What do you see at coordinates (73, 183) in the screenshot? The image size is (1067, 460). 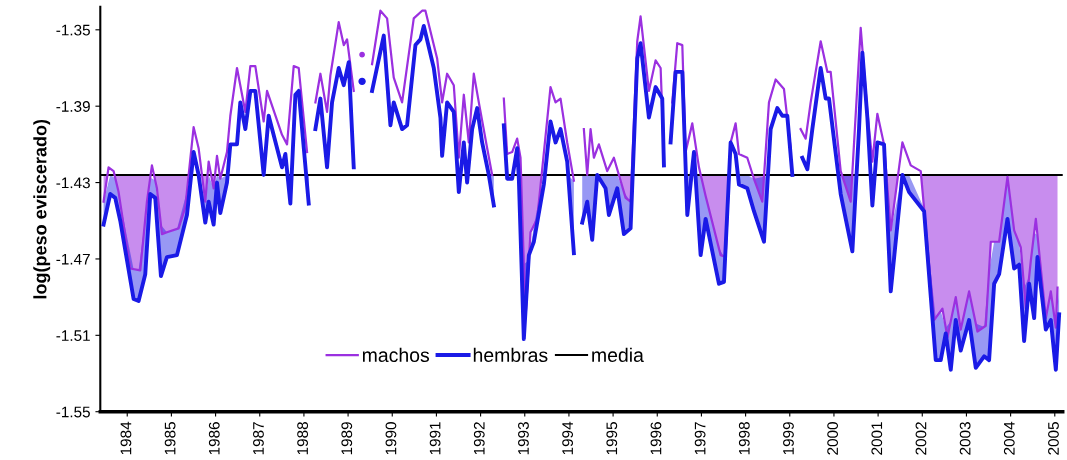 I see `y-tick-label: -1.43` at bounding box center [73, 183].